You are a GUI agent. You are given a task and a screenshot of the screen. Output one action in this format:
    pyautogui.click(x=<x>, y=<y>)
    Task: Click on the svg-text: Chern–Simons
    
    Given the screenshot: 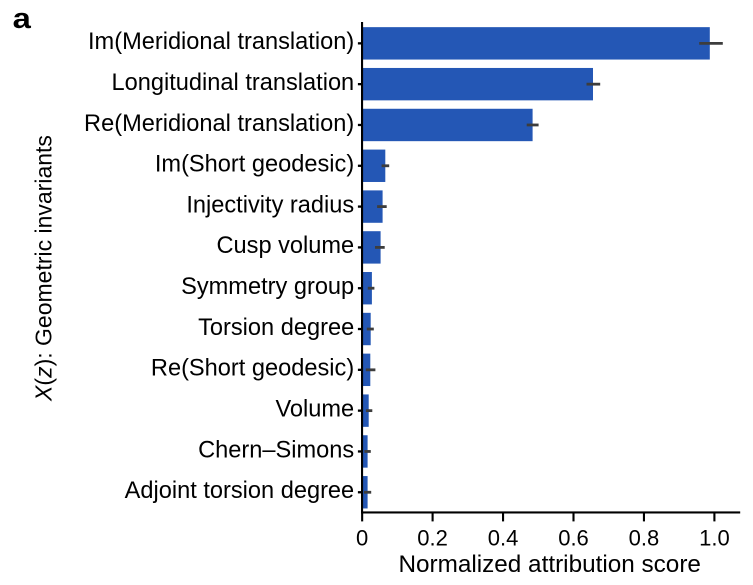 What is the action you would take?
    pyautogui.click(x=276, y=450)
    